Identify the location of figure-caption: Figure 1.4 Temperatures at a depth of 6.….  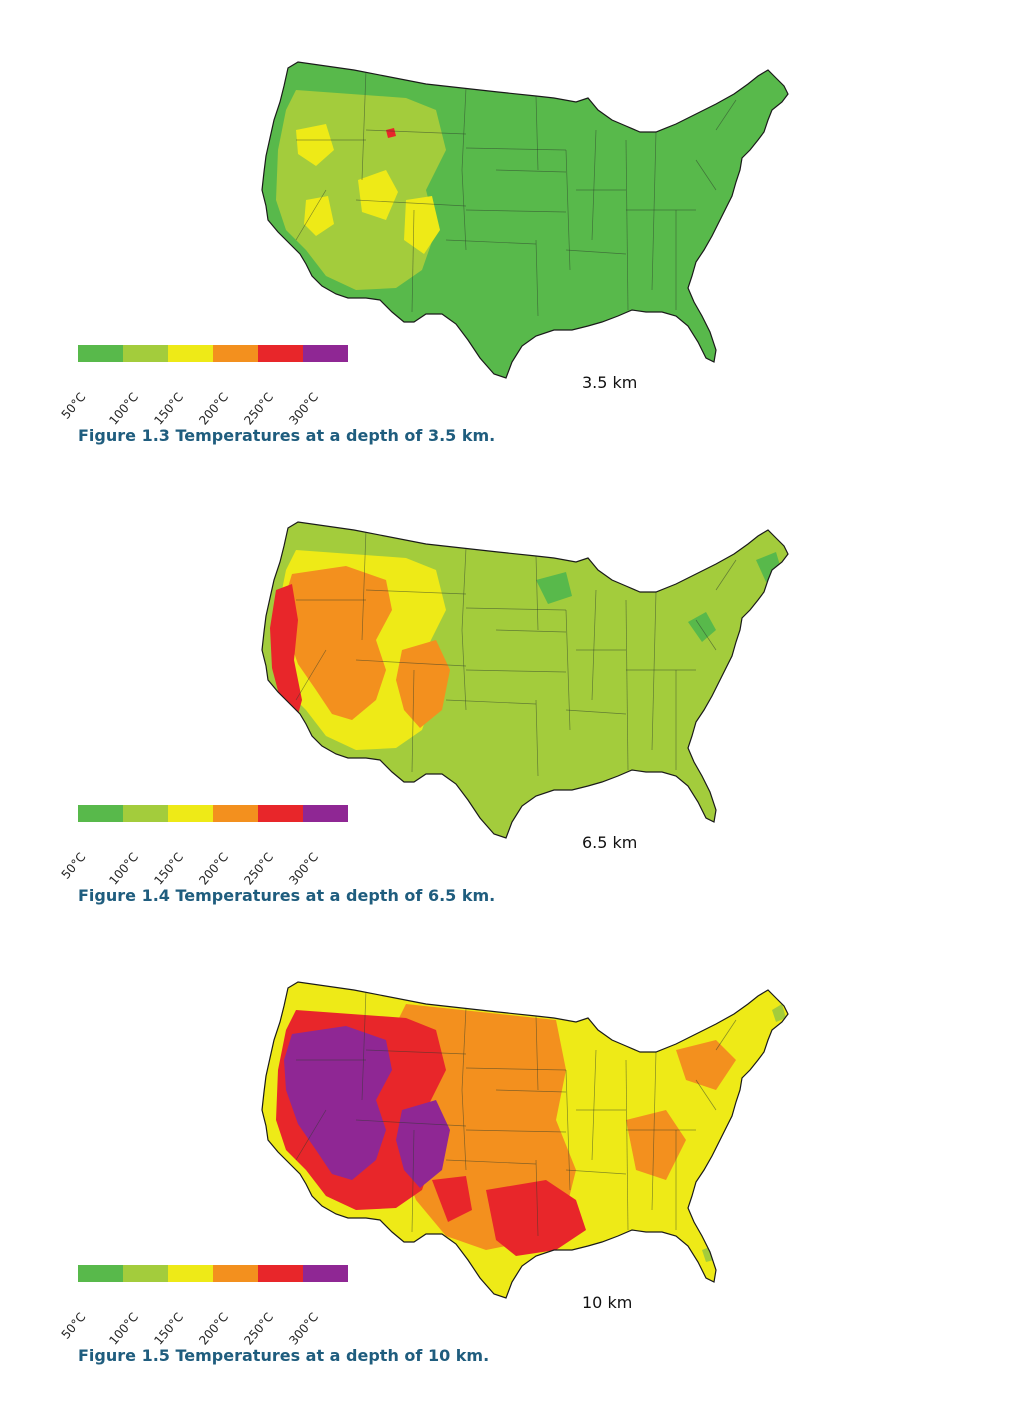
(287, 895).